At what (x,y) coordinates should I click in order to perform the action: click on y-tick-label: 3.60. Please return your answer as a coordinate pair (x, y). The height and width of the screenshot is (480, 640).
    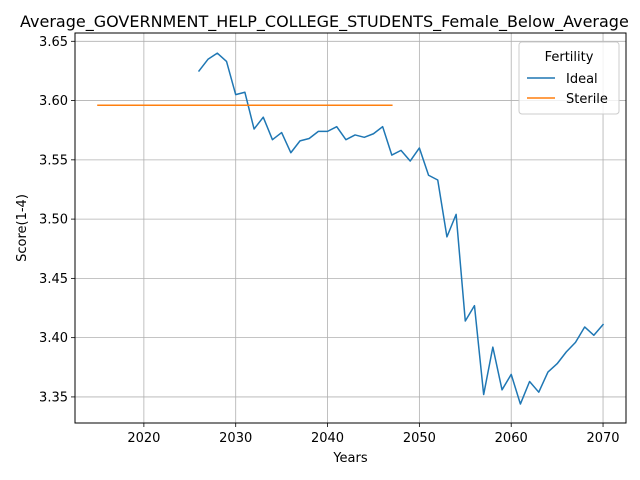
    Looking at the image, I should click on (53, 101).